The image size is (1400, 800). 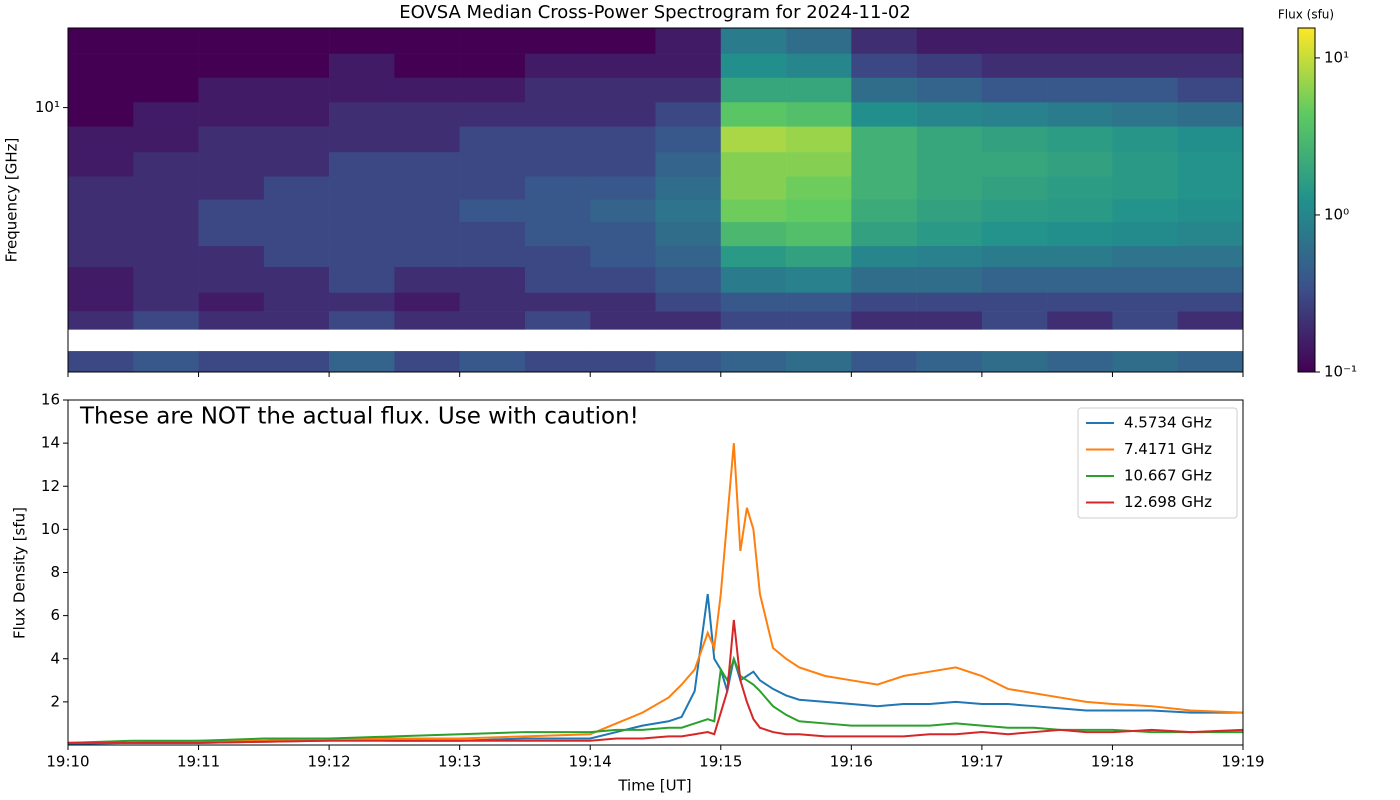 I want to click on legend-label: 10.667 GHz, so click(x=1168, y=476).